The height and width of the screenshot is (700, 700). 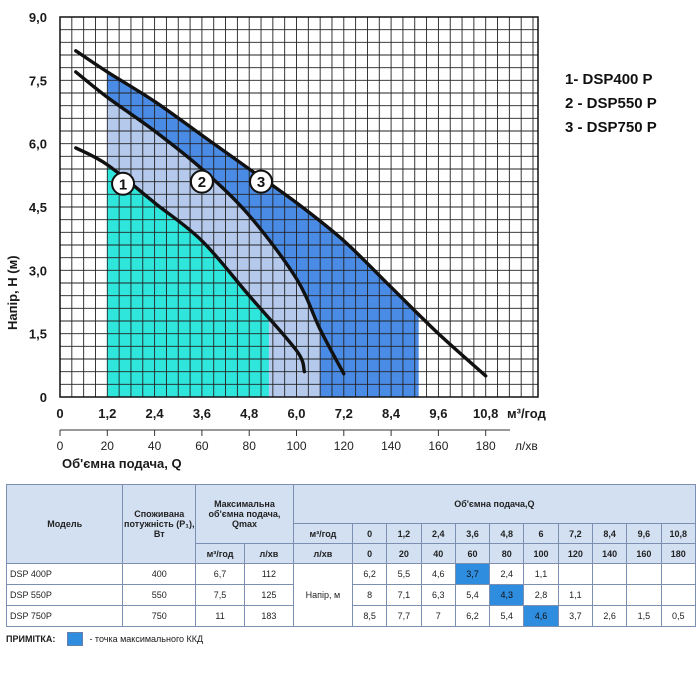 I want to click on cell-qmax-lpm: 183, so click(x=268, y=616).